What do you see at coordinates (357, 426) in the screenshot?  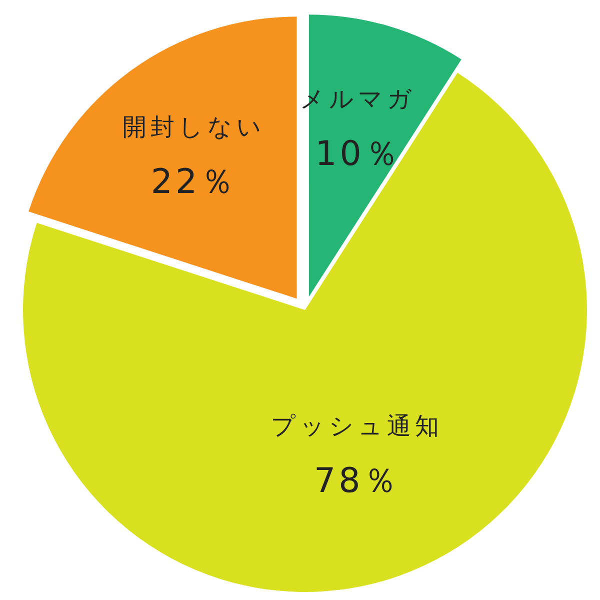 I see `slice-label: プッシュ通知` at bounding box center [357, 426].